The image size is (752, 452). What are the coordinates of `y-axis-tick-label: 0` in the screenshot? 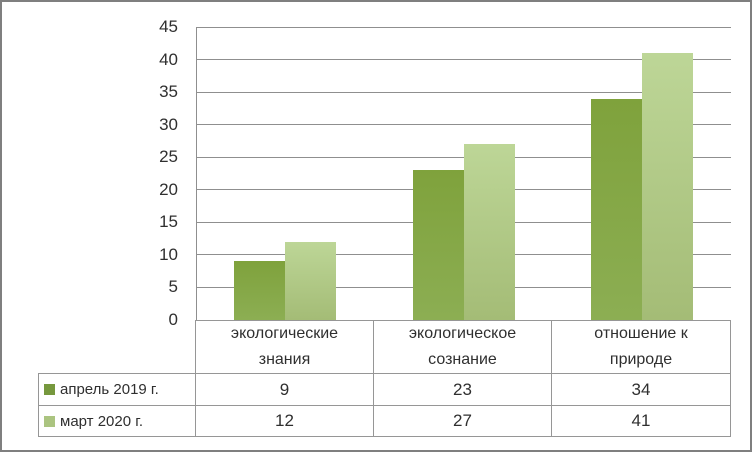 It's located at (173, 319).